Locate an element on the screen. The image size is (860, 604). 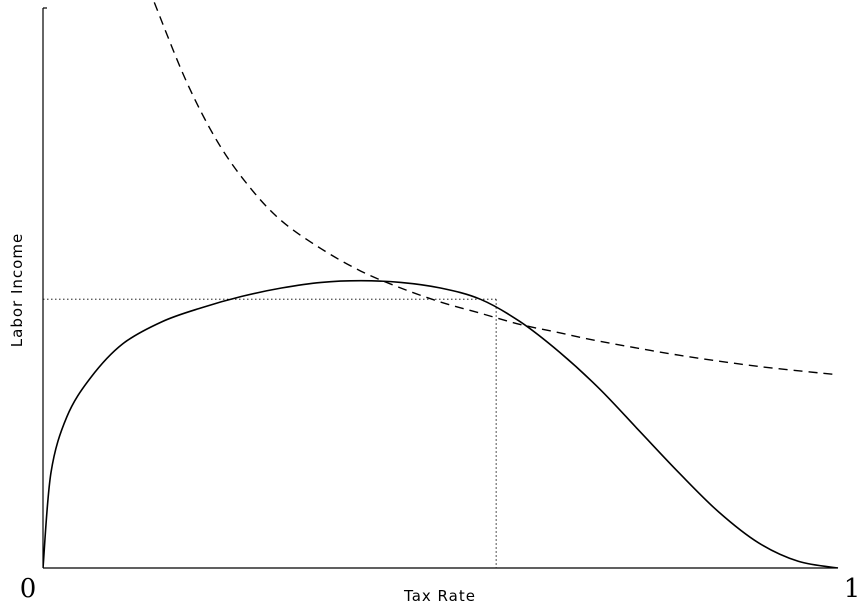
x-tick-label-1: 1 is located at coordinates (852, 589).